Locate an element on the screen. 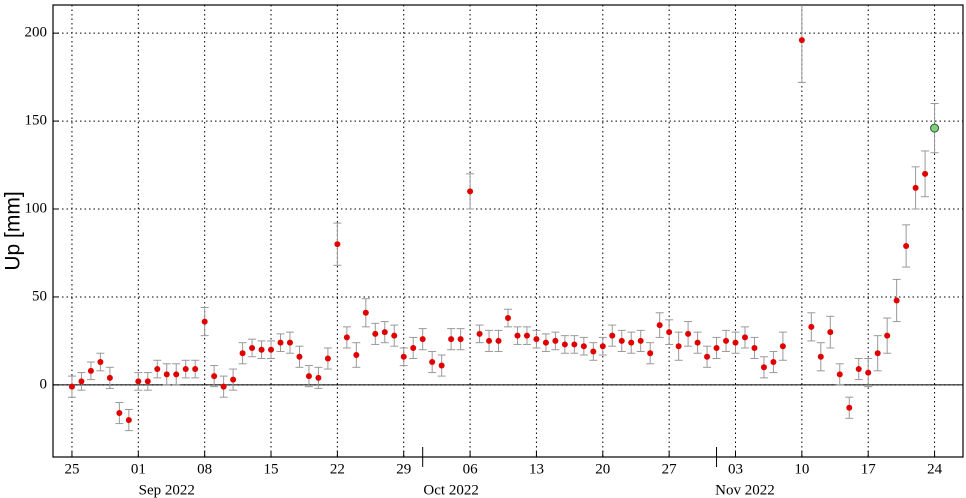 Image resolution: width=966 pixels, height=498 pixels. x-tick-label: 27 is located at coordinates (670, 469).